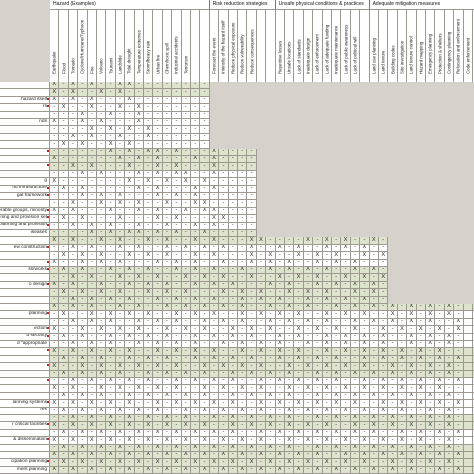  I want to click on column-header: Terrorism, so click(186, 46).